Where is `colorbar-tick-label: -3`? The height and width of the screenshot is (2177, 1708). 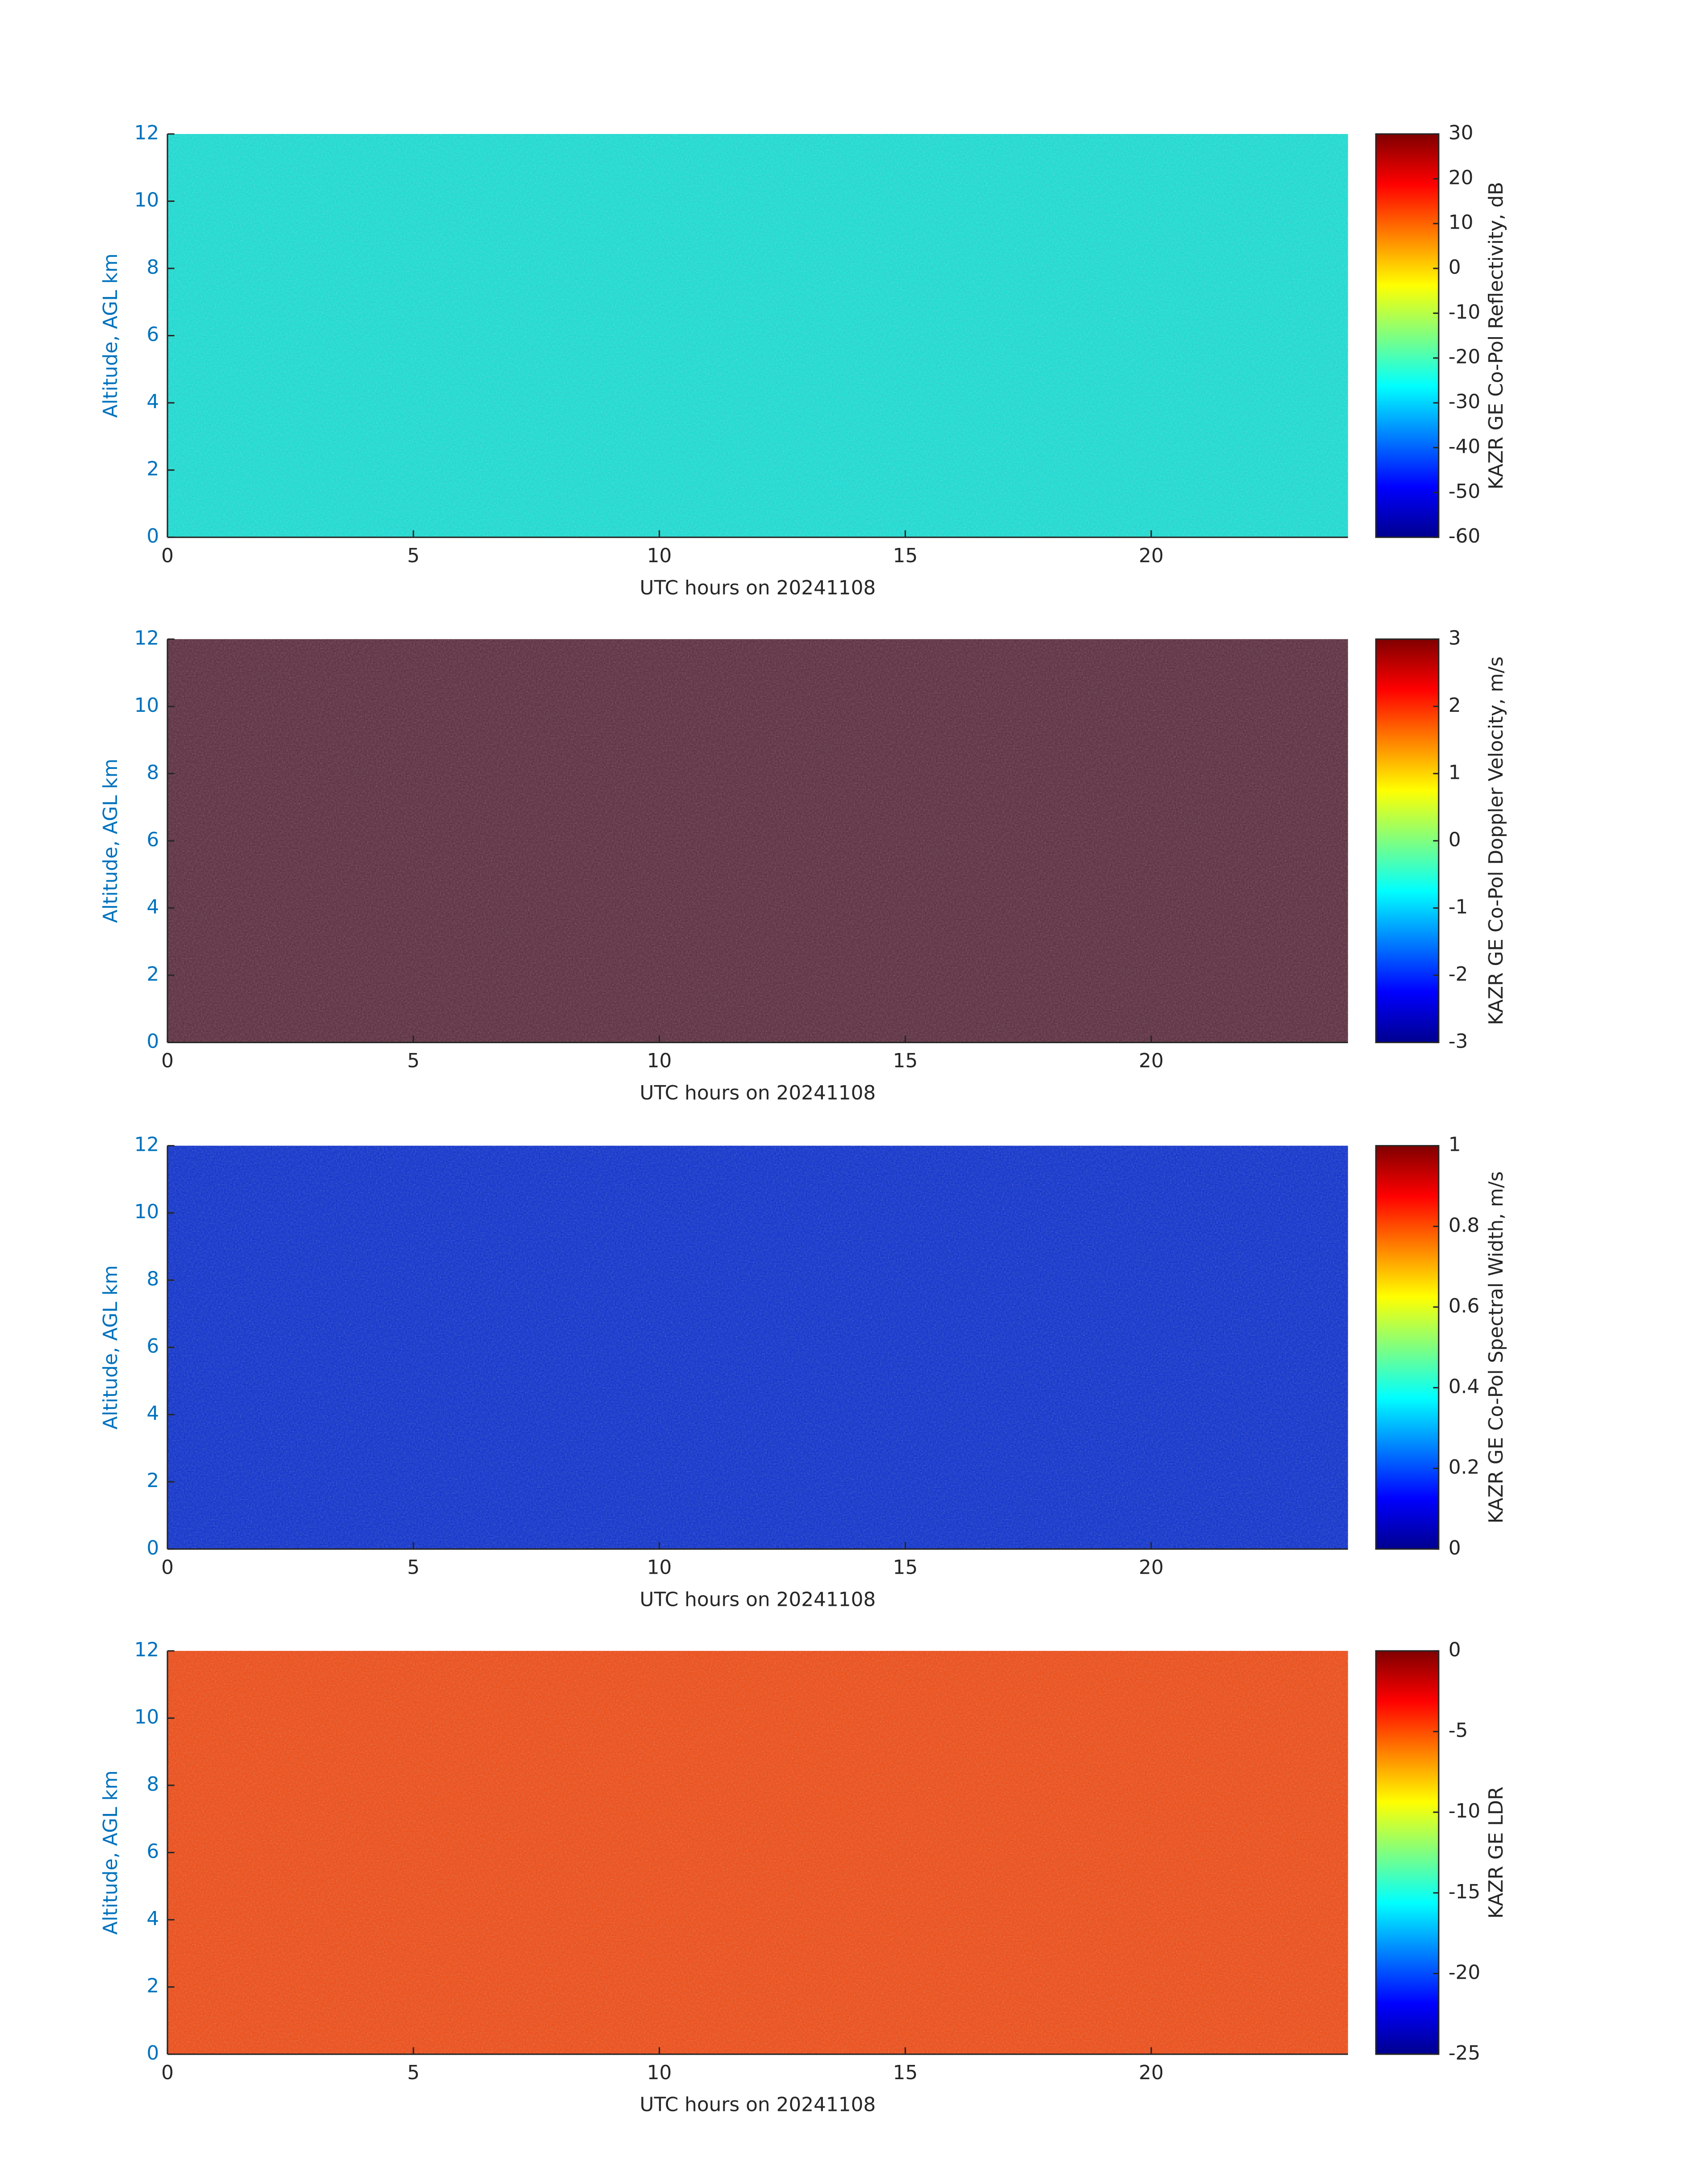
colorbar-tick-label: -3 is located at coordinates (1458, 1041).